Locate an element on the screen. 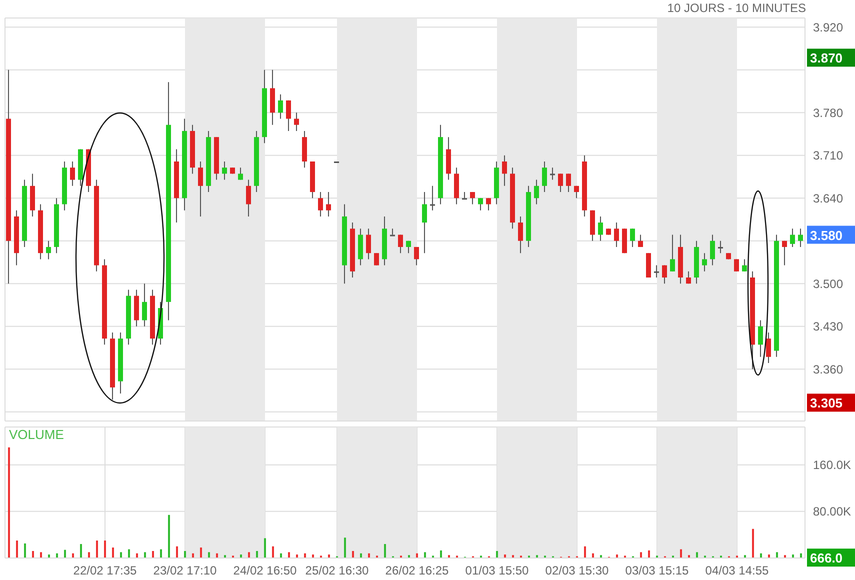  y-tick-label: 3.640 is located at coordinates (828, 198).